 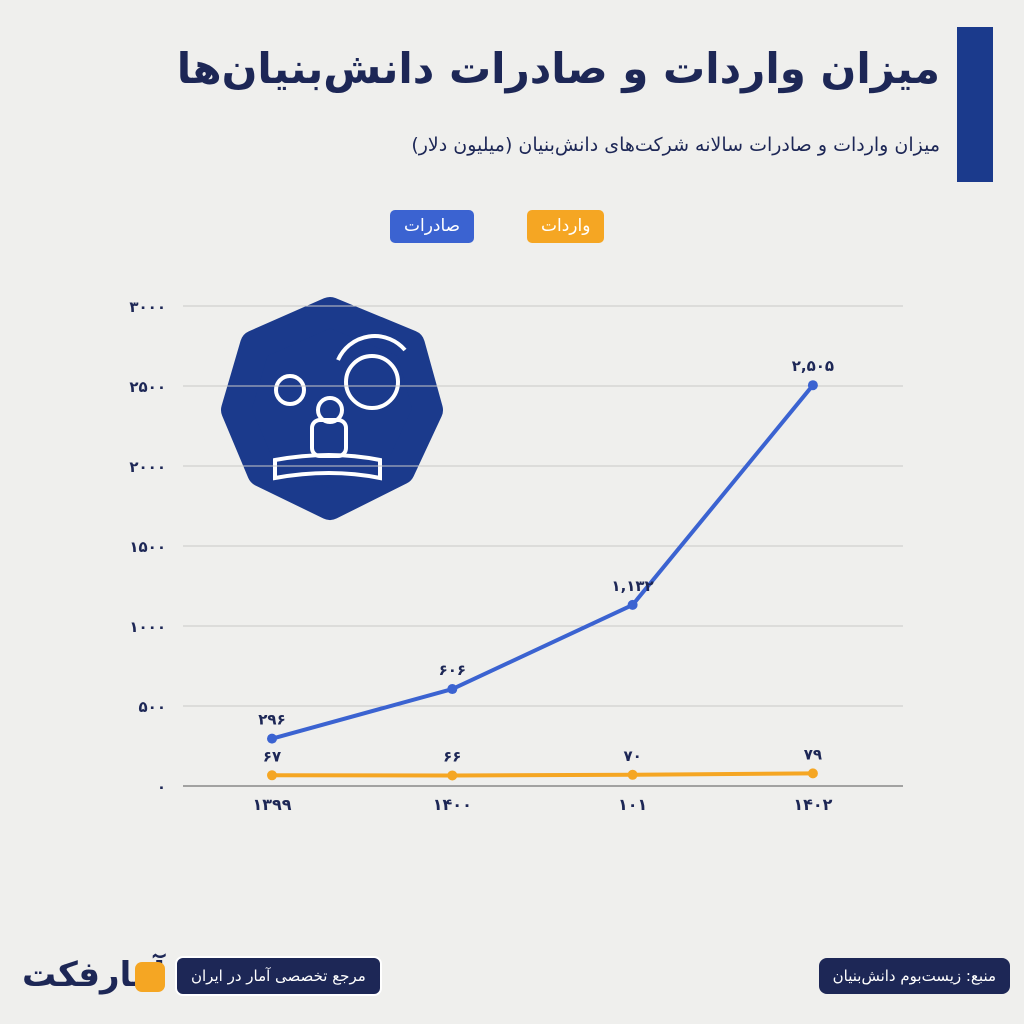 What do you see at coordinates (566, 226) in the screenshot?
I see `legend-entry: واردات` at bounding box center [566, 226].